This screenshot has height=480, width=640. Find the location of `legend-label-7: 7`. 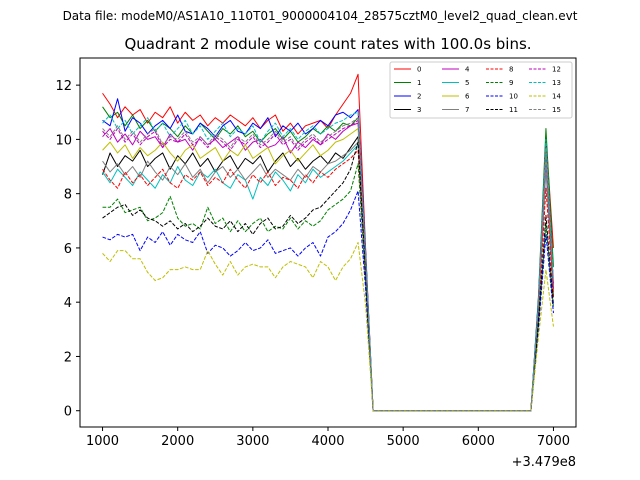

legend-label-7: 7 is located at coordinates (467, 110).